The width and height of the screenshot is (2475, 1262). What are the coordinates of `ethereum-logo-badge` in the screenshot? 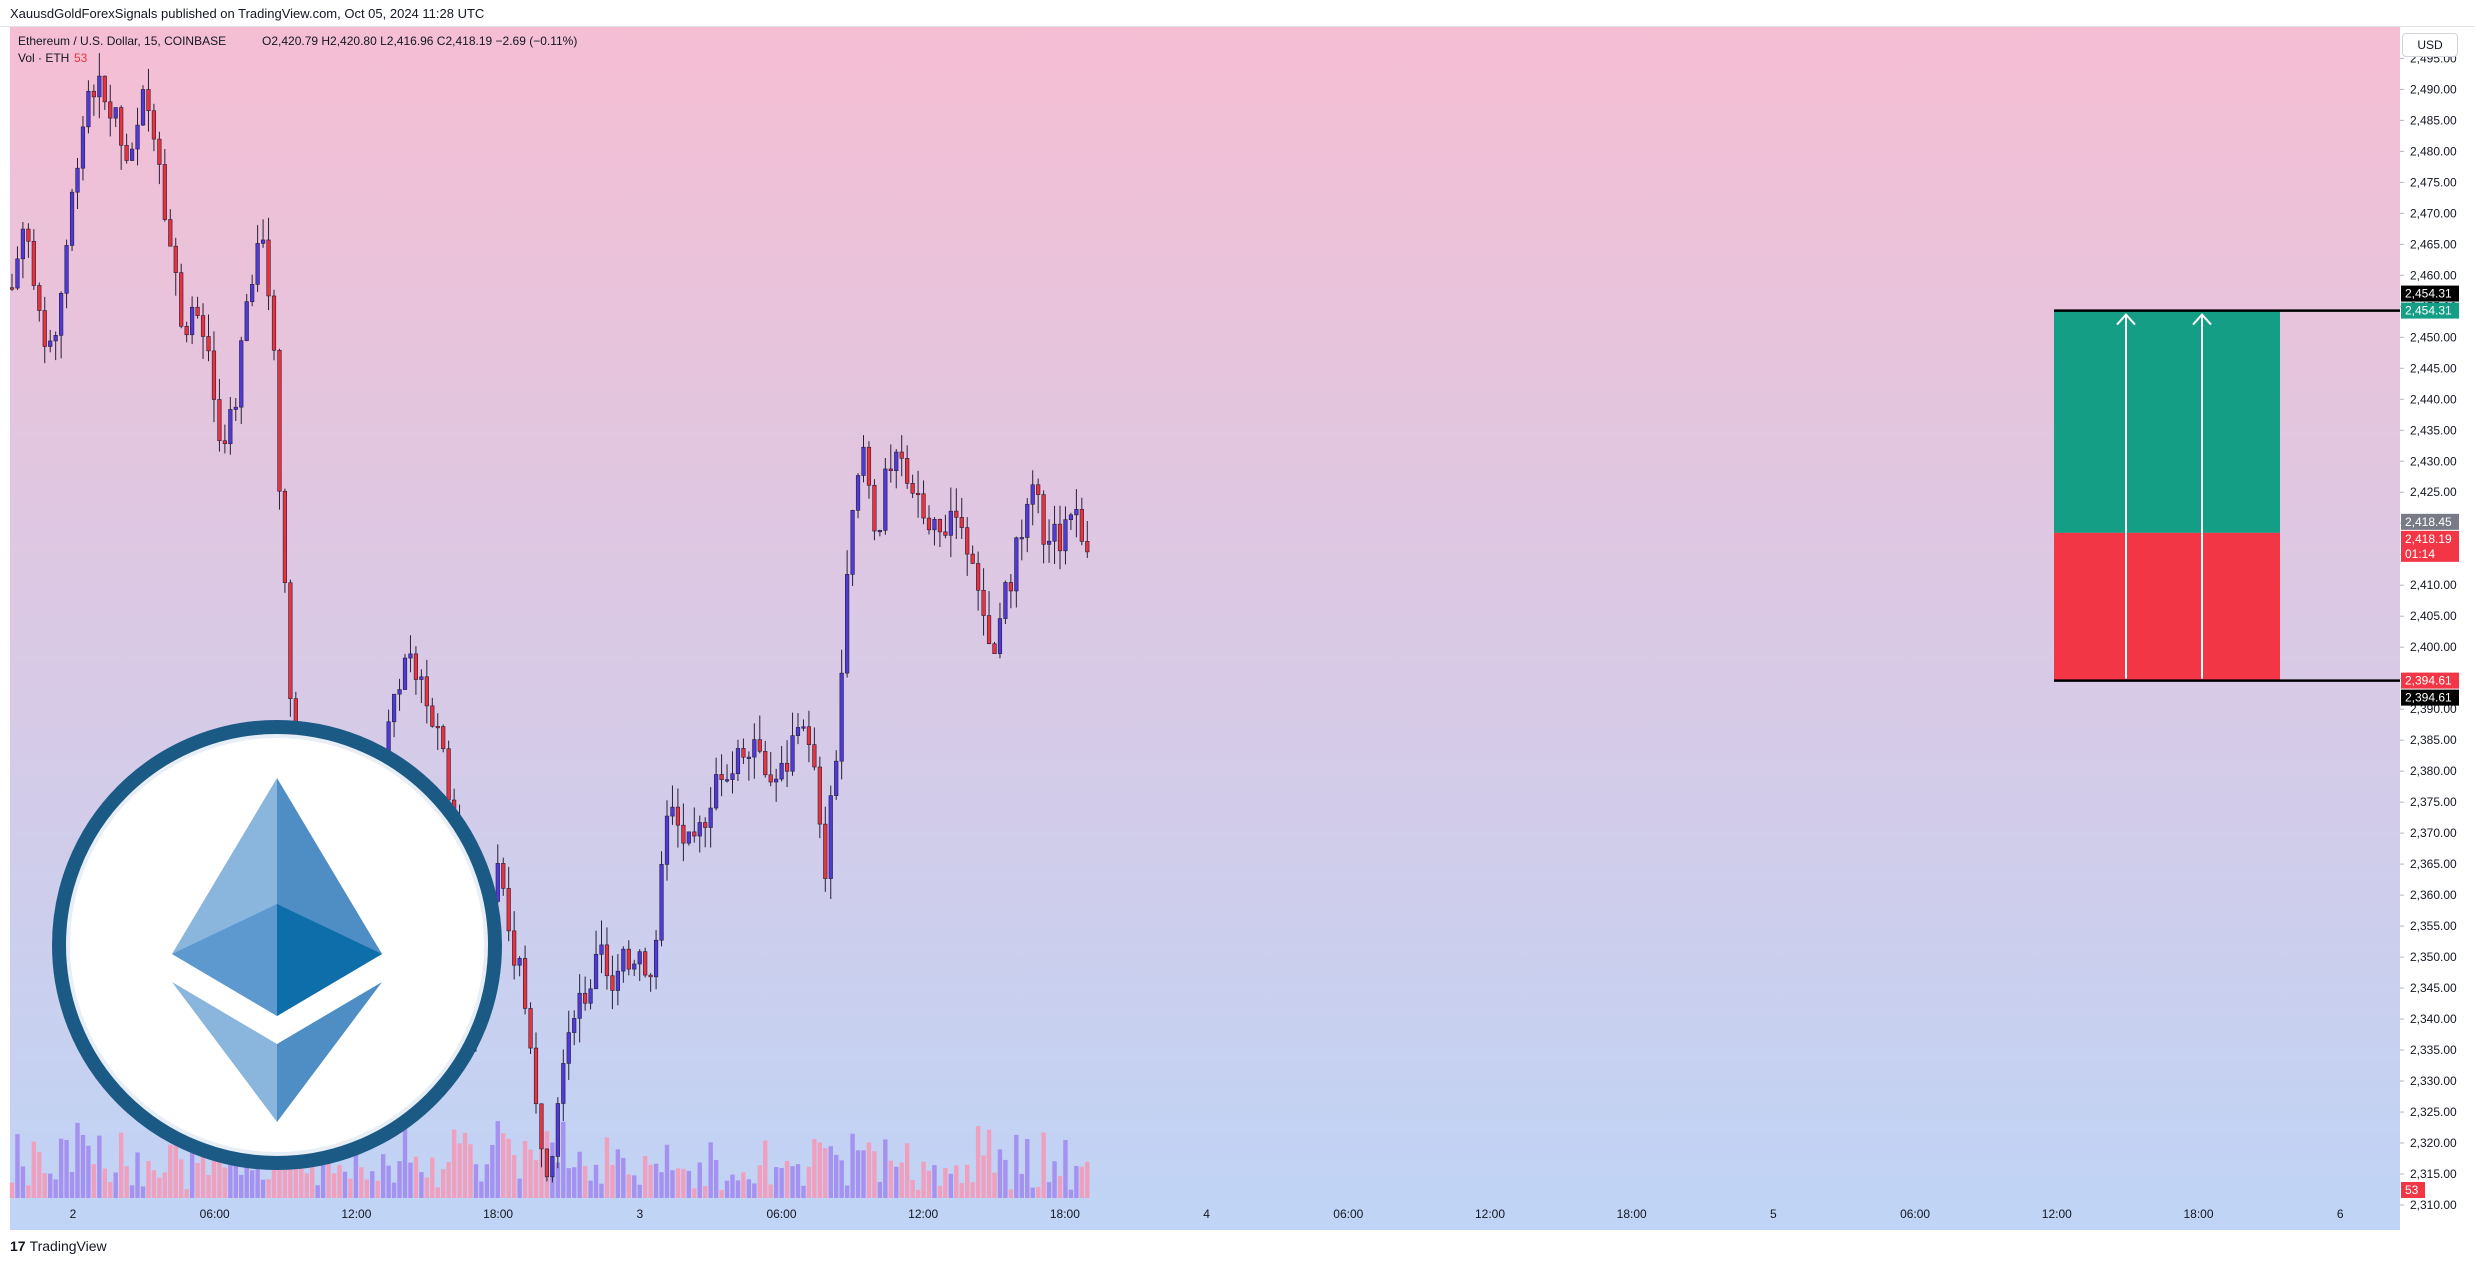 It's located at (277, 945).